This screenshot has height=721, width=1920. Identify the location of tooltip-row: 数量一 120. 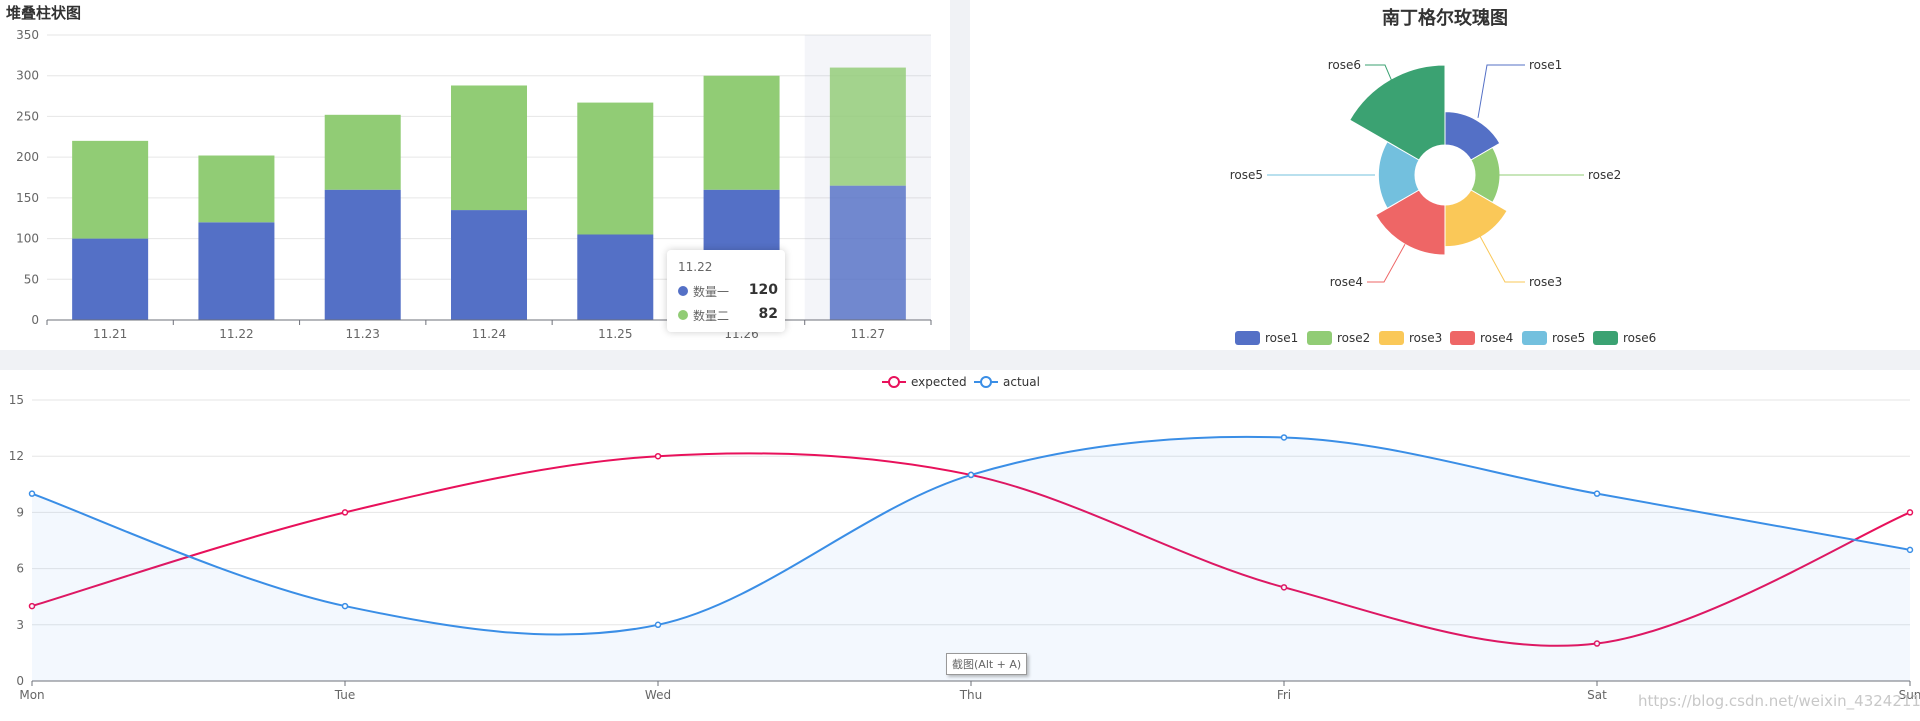
(728, 291).